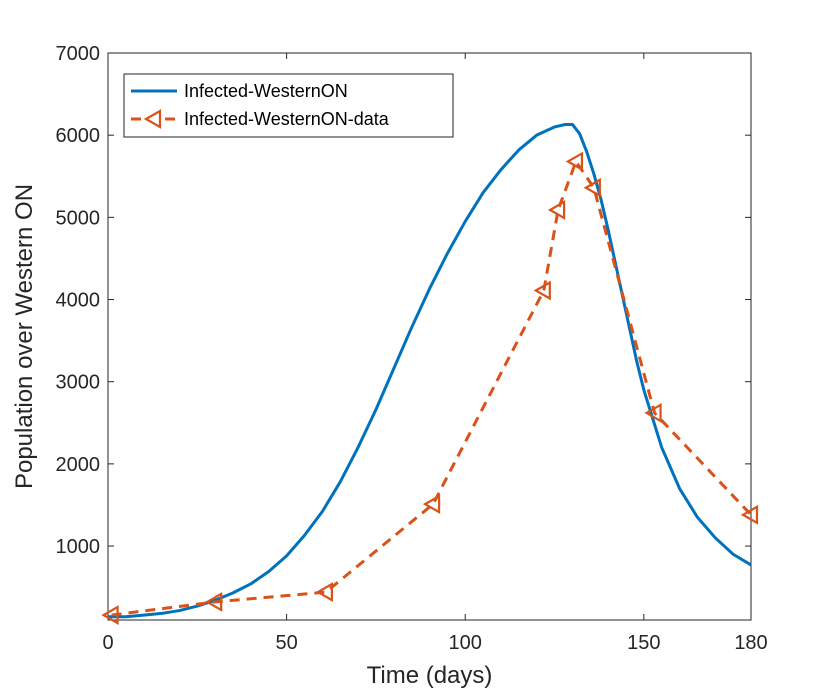  What do you see at coordinates (78, 547) in the screenshot?
I see `y-tick-label: 1000` at bounding box center [78, 547].